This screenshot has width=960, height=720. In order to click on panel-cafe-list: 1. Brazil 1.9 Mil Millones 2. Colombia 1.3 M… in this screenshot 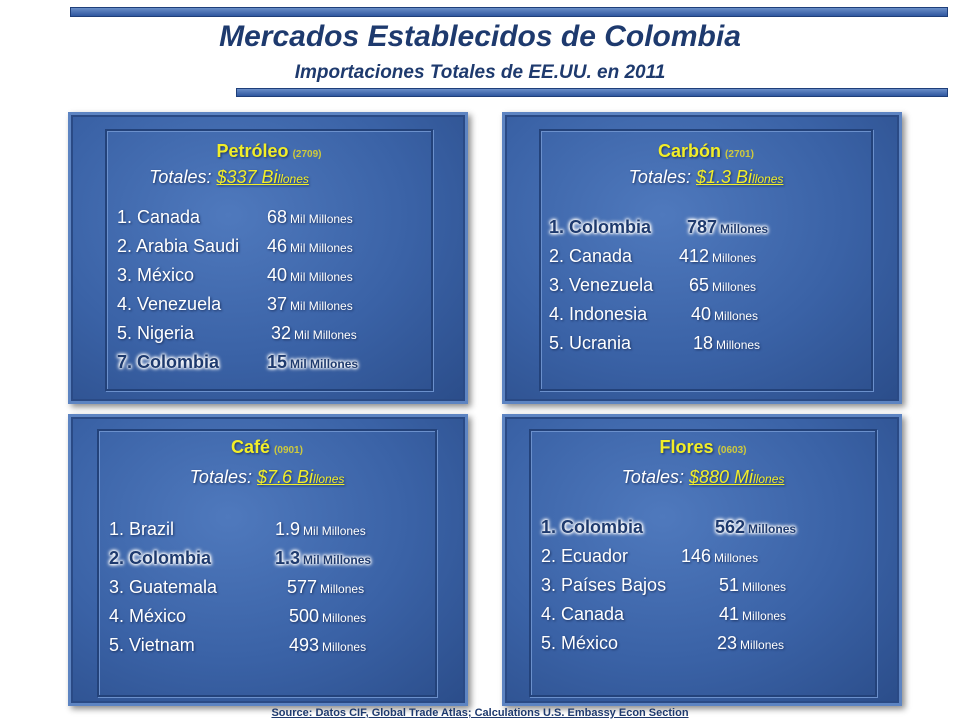, I will do `click(269, 587)`.